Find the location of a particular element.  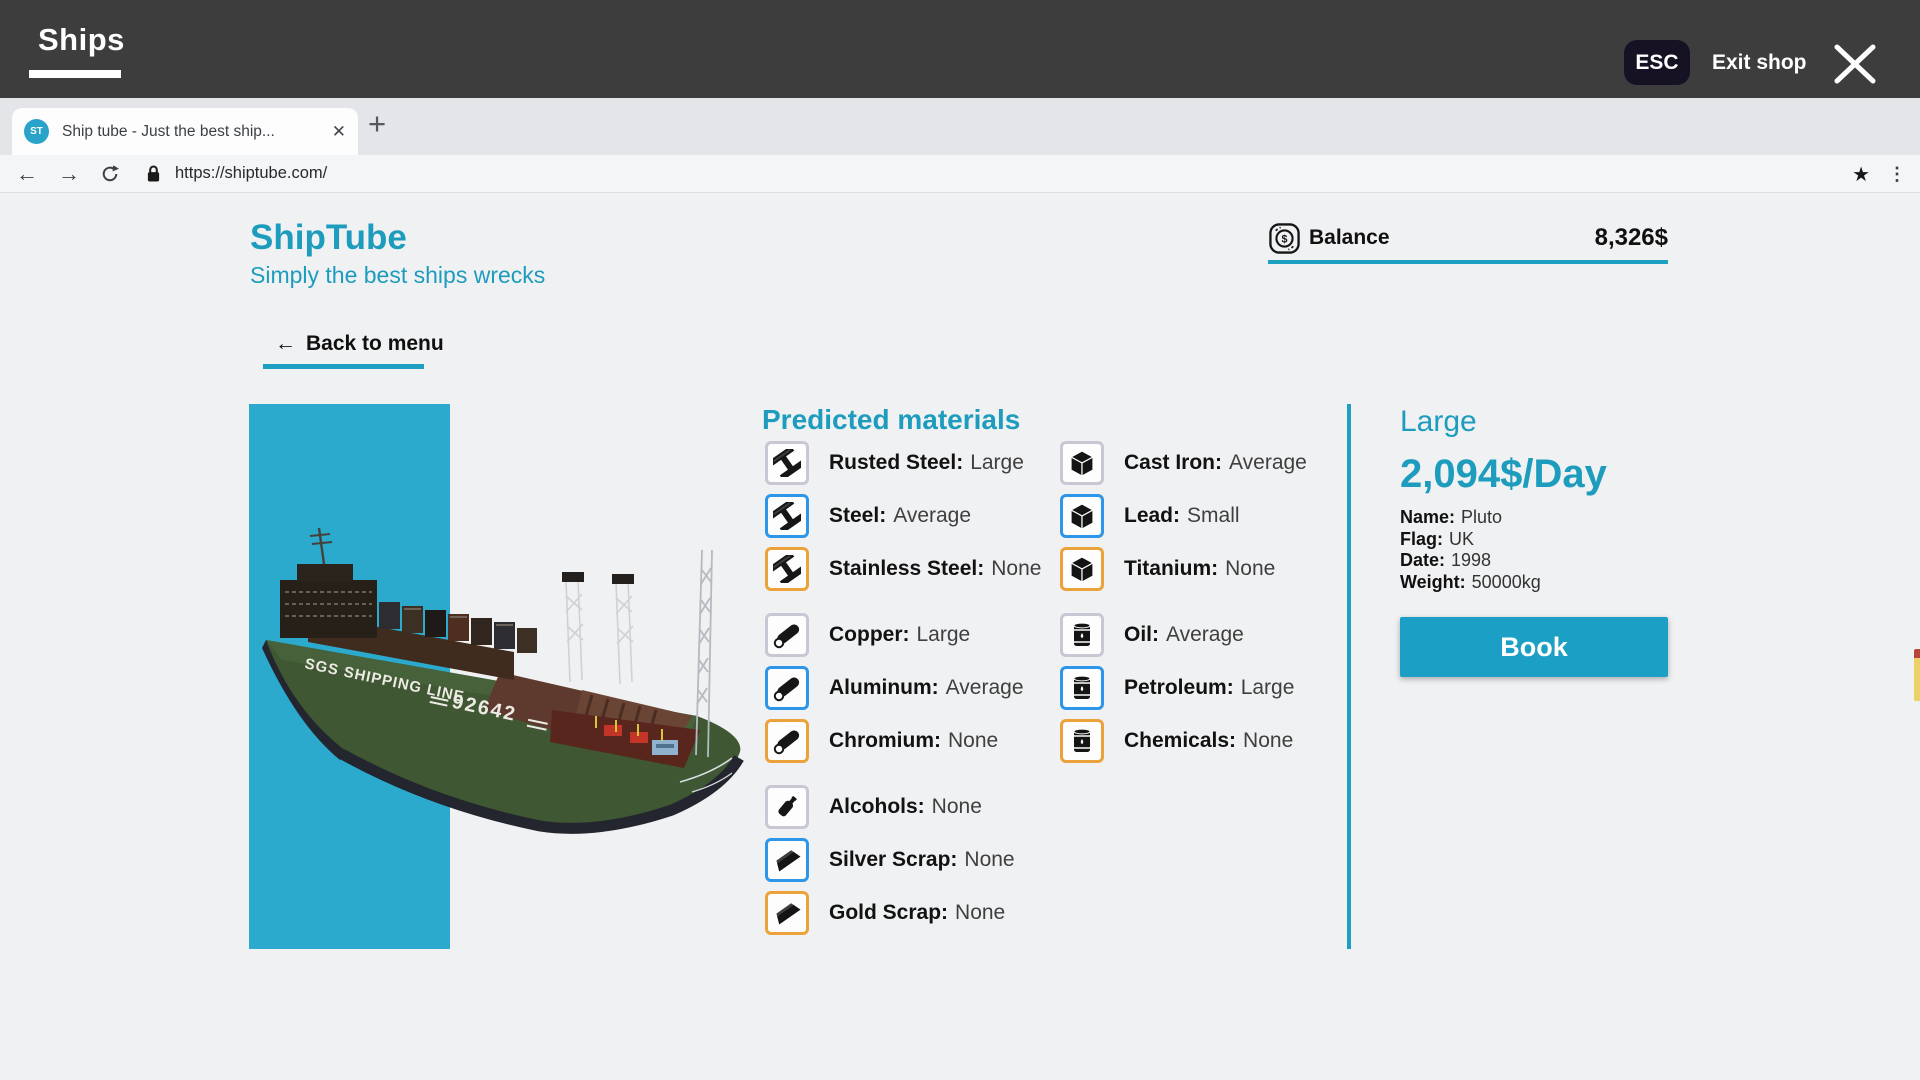

offer-price: 2,094$/Day is located at coordinates (1503, 474).